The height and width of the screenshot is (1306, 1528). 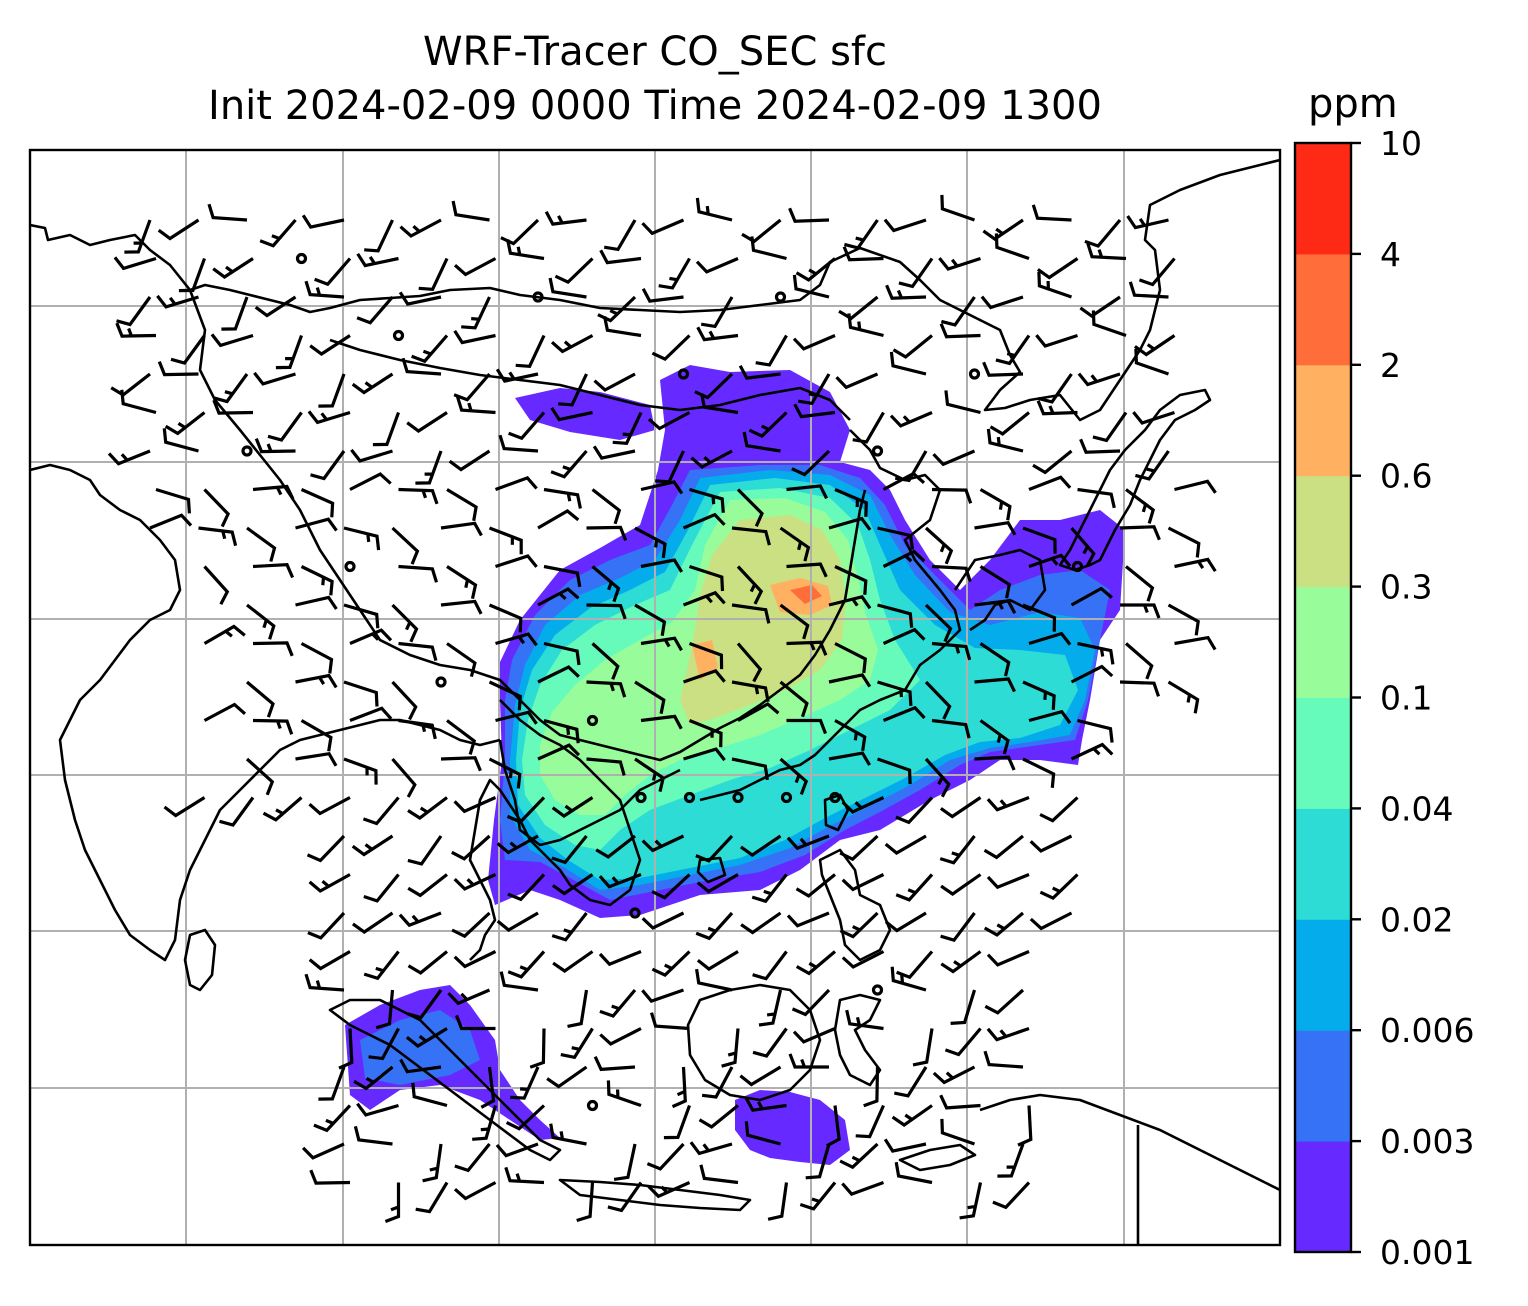 What do you see at coordinates (1427, 1141) in the screenshot?
I see `colorbar-tick-label: 0.003` at bounding box center [1427, 1141].